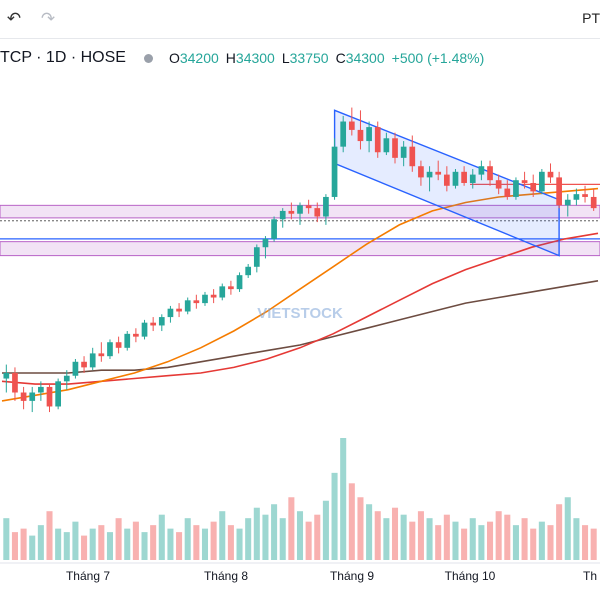  I want to click on x-tick-label: Tháng 10, so click(470, 576).